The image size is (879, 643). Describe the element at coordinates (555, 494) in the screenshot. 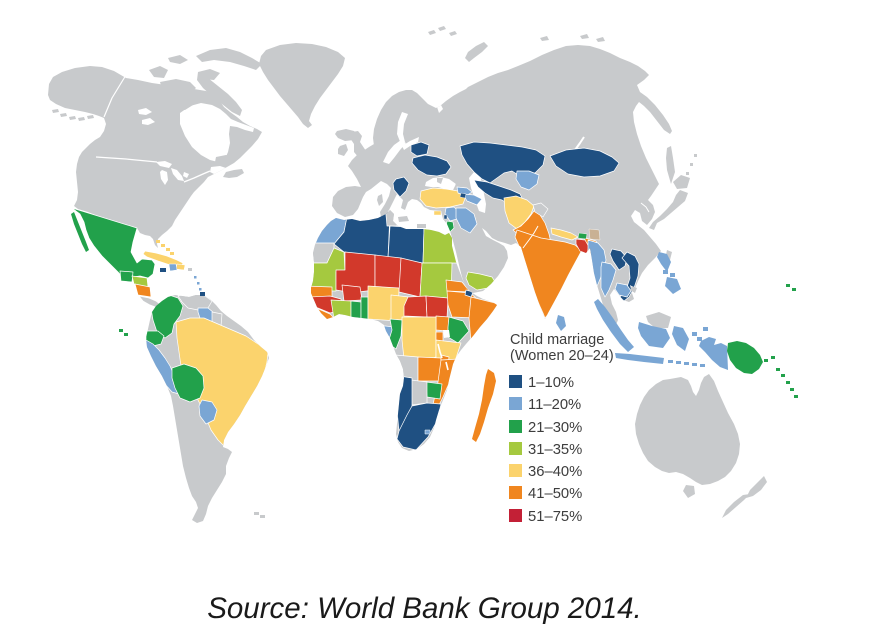

I see `svg-text: 41–50%` at that location.